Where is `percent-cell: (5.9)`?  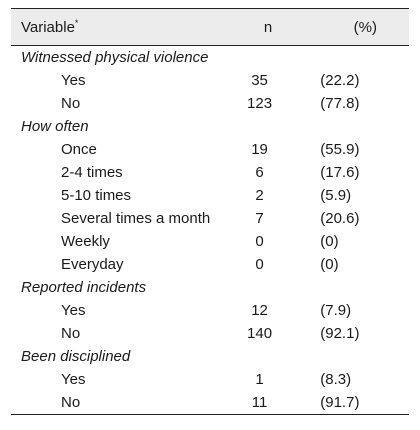 percent-cell: (5.9) is located at coordinates (336, 195).